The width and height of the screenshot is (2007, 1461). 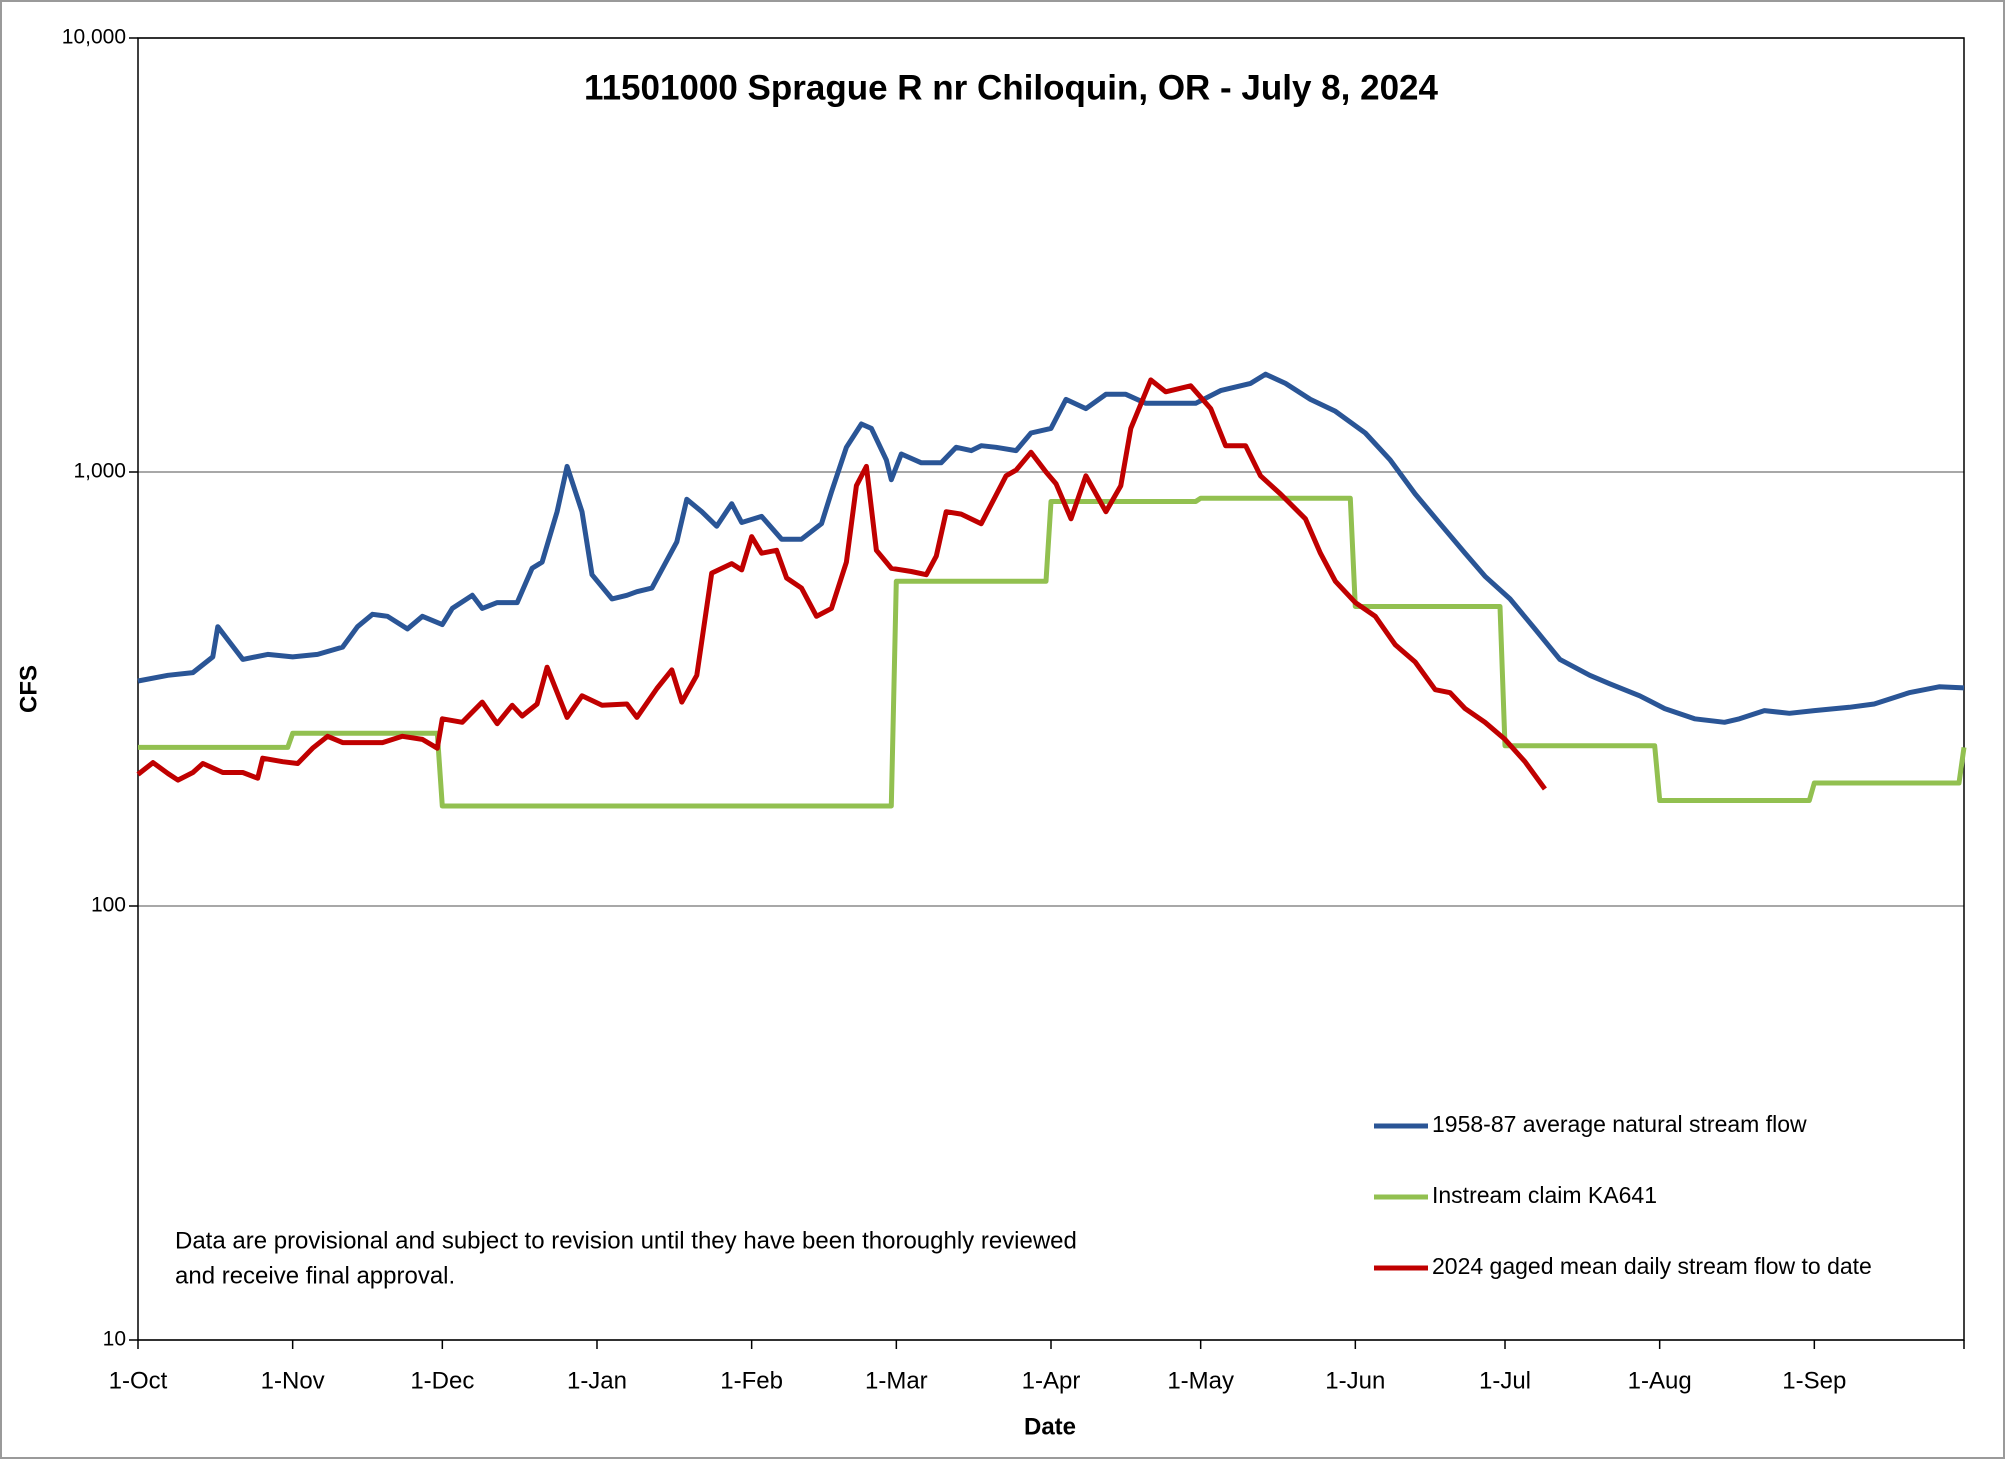 I want to click on x-tick-label: 1-Sep, so click(x=1814, y=1380).